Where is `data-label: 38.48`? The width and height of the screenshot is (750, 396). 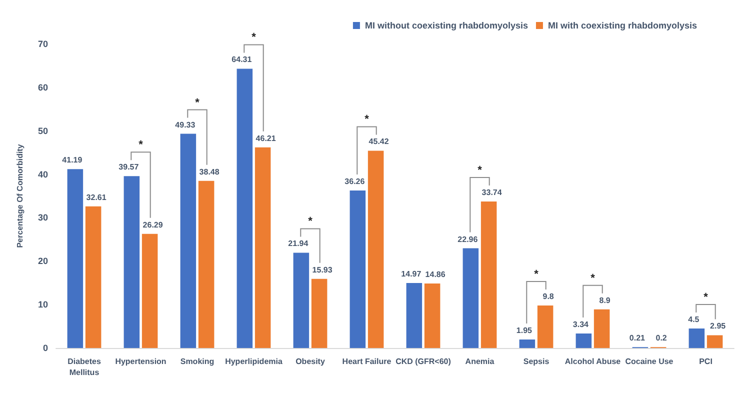 data-label: 38.48 is located at coordinates (209, 171).